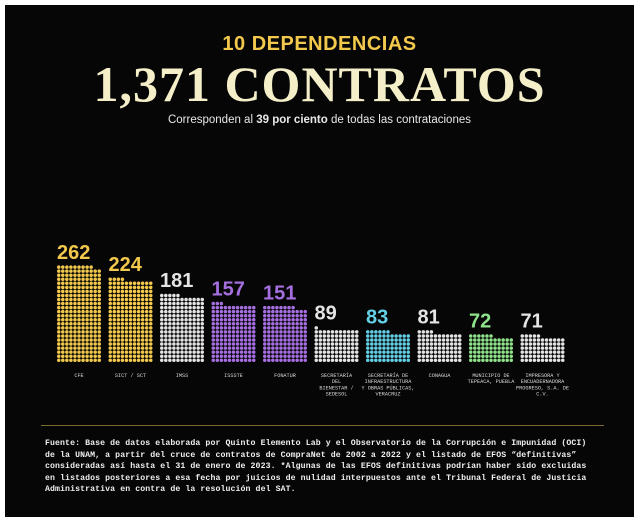  Describe the element at coordinates (279, 293) in the screenshot. I see `value-label-4: 151` at that location.